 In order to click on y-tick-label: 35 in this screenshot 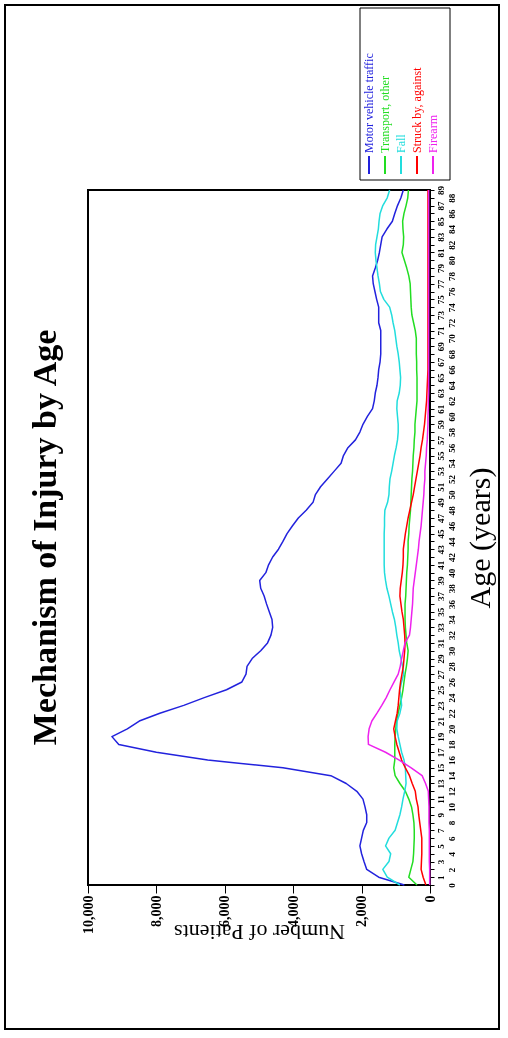, I will do `click(440, 612)`.